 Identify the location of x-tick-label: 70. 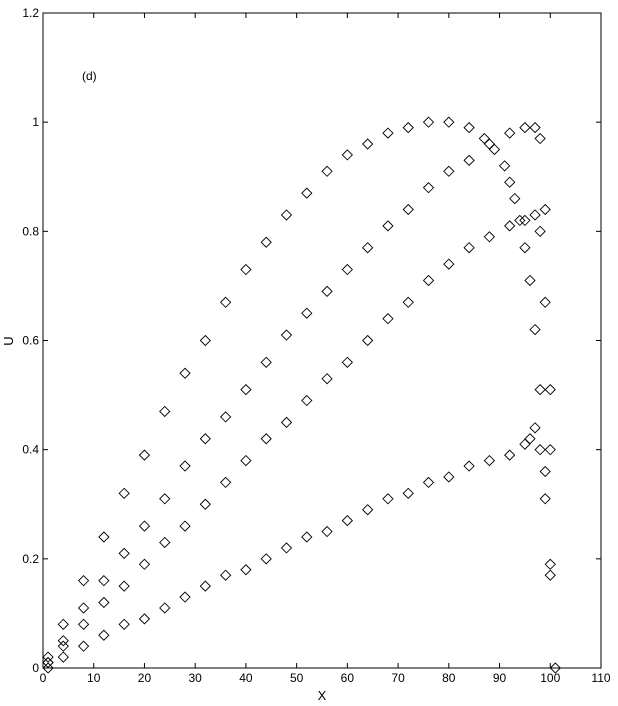
(398, 678).